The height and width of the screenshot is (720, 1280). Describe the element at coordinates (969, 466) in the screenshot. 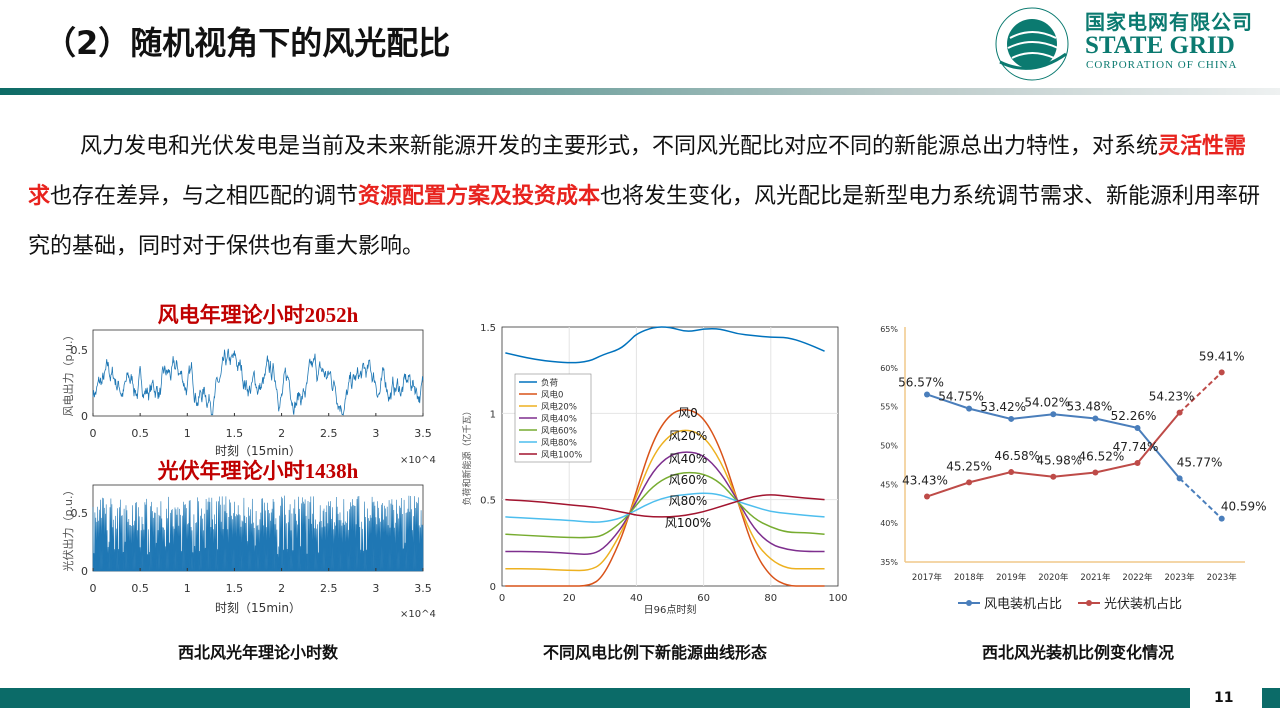

I see `data-label: 45.25%` at that location.